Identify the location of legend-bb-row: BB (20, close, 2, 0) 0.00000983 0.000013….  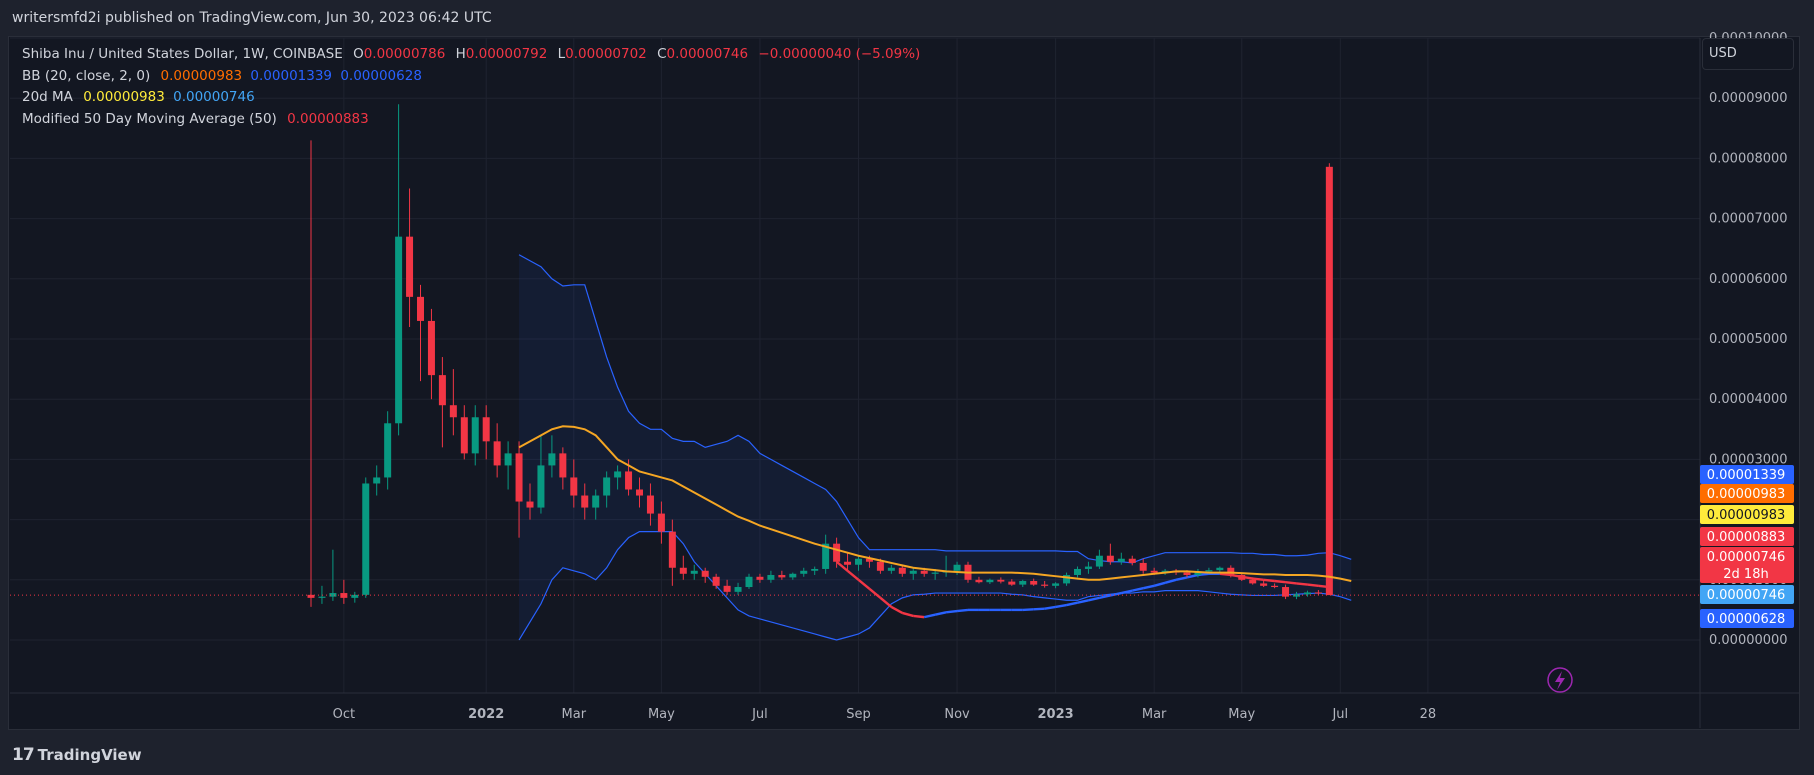
(471, 77).